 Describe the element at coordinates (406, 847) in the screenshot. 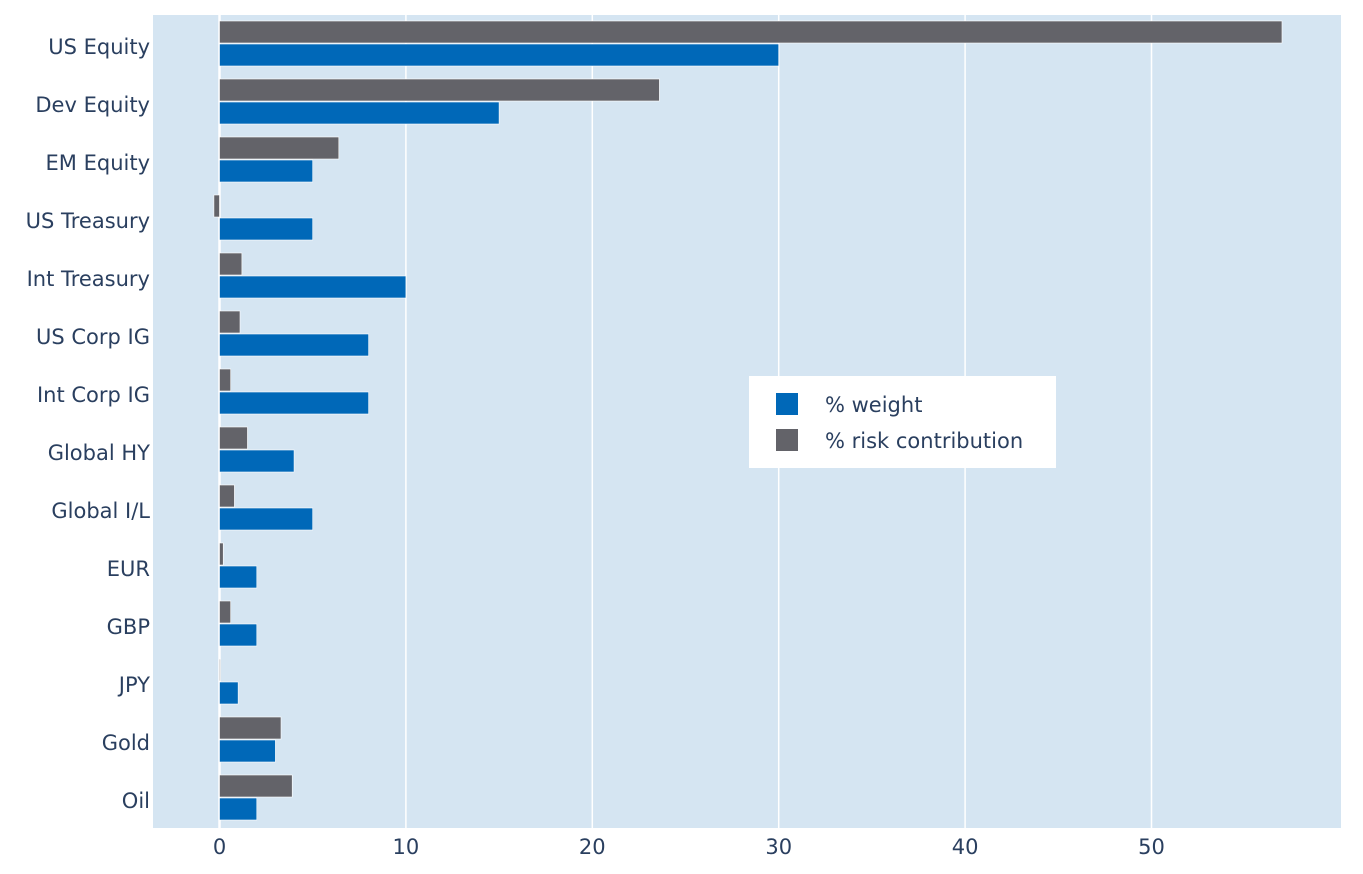

I see `x-tick-label: 10` at that location.